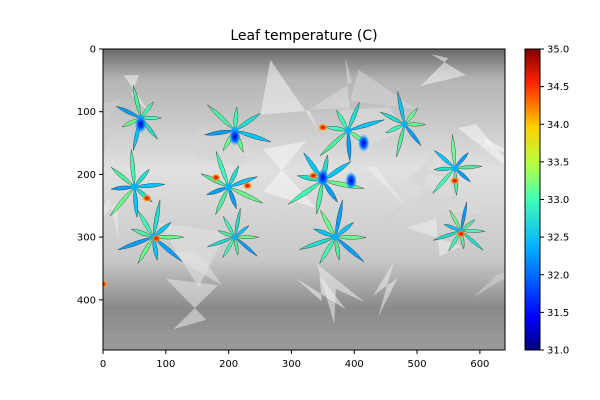 This screenshot has width=600, height=400. Describe the element at coordinates (558, 275) in the screenshot. I see `colorbar-tick-label: 32.0` at that location.